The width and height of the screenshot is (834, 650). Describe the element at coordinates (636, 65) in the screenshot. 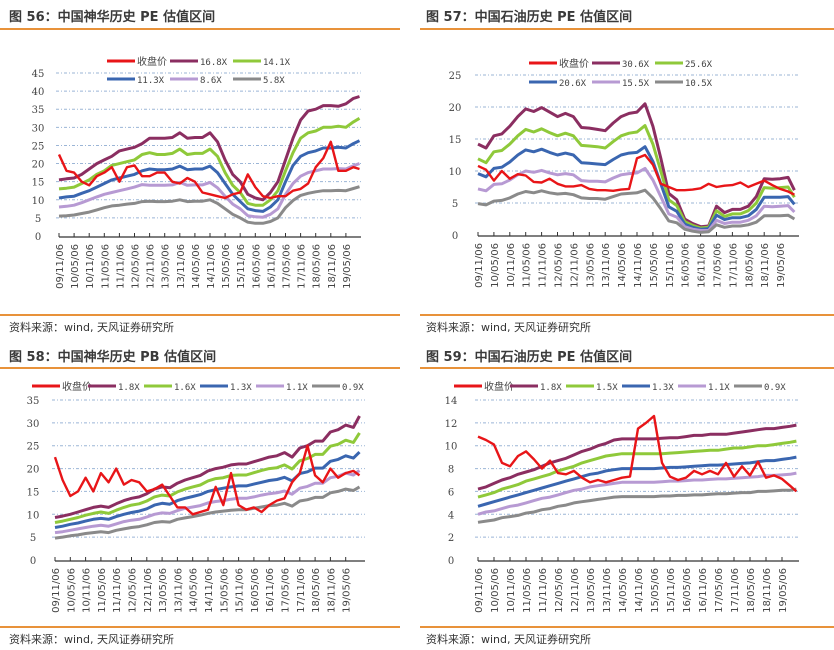

I see `legend-label: 30.6X` at that location.